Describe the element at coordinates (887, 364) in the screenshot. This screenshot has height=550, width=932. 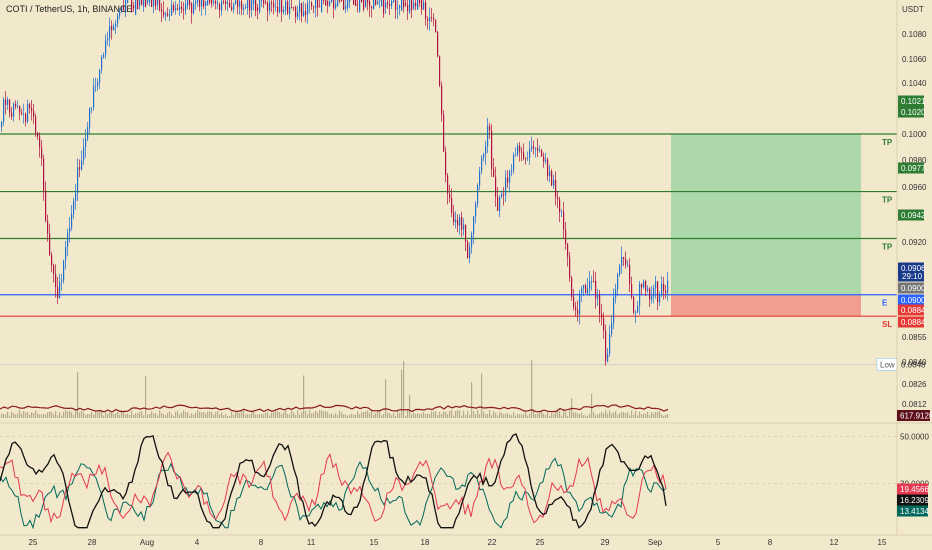
I see `low-tag-text: Low` at that location.